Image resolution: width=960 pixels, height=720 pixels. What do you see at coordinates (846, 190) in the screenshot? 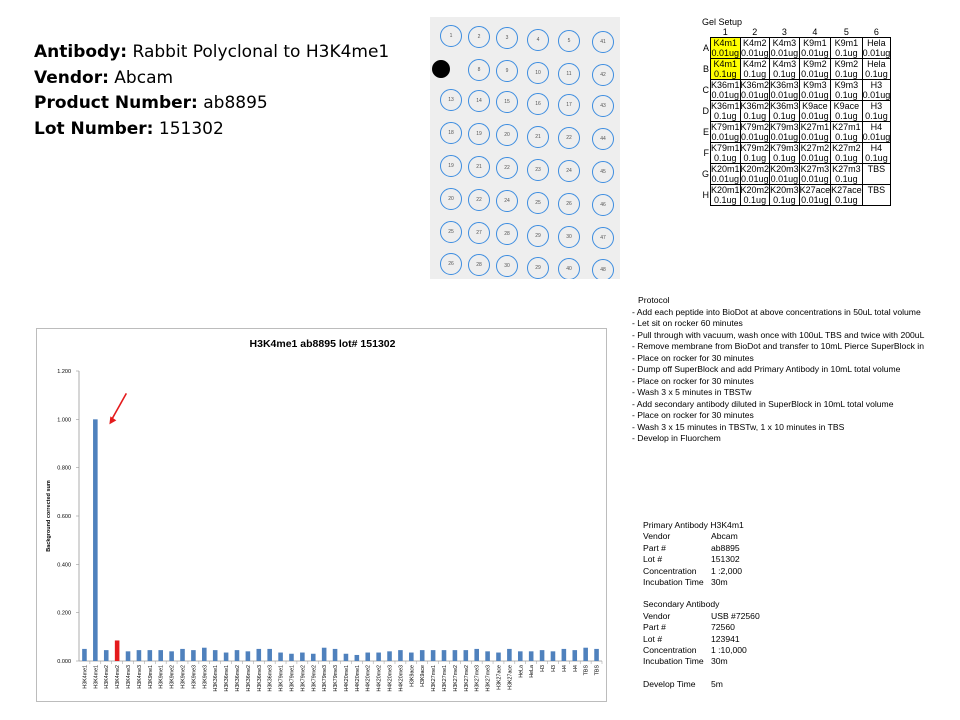
I see `gel-cell-peptide: K27ace` at bounding box center [846, 190].